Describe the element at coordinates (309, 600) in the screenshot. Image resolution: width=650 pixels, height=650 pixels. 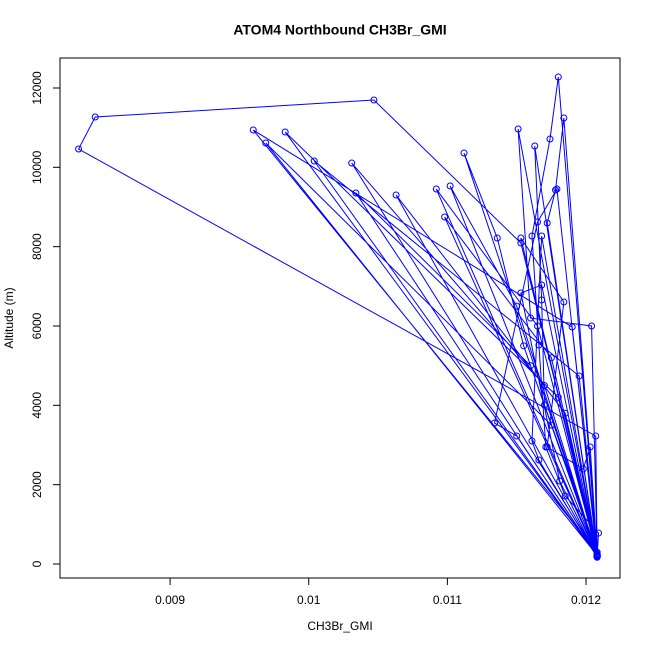
I see `x-tick-label: 0.01` at that location.